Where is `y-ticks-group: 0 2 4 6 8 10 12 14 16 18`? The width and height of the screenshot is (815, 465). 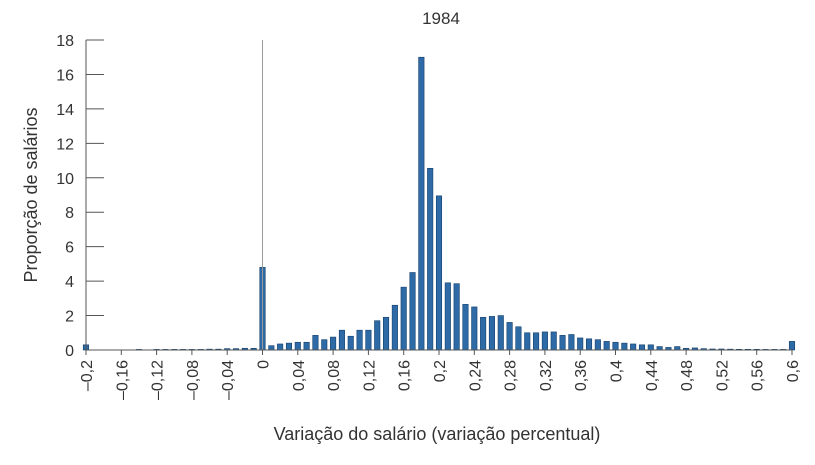 y-ticks-group: 0 2 4 6 8 10 12 14 16 18 is located at coordinates (80, 196).